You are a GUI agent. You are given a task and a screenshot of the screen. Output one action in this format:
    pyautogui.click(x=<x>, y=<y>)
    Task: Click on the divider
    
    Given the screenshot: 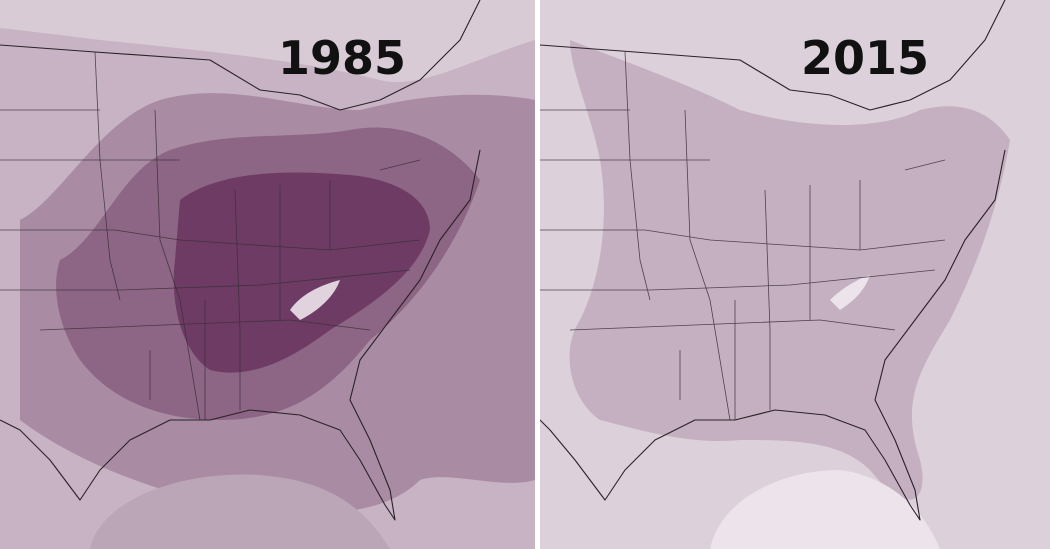 What is the action you would take?
    pyautogui.click(x=537, y=274)
    